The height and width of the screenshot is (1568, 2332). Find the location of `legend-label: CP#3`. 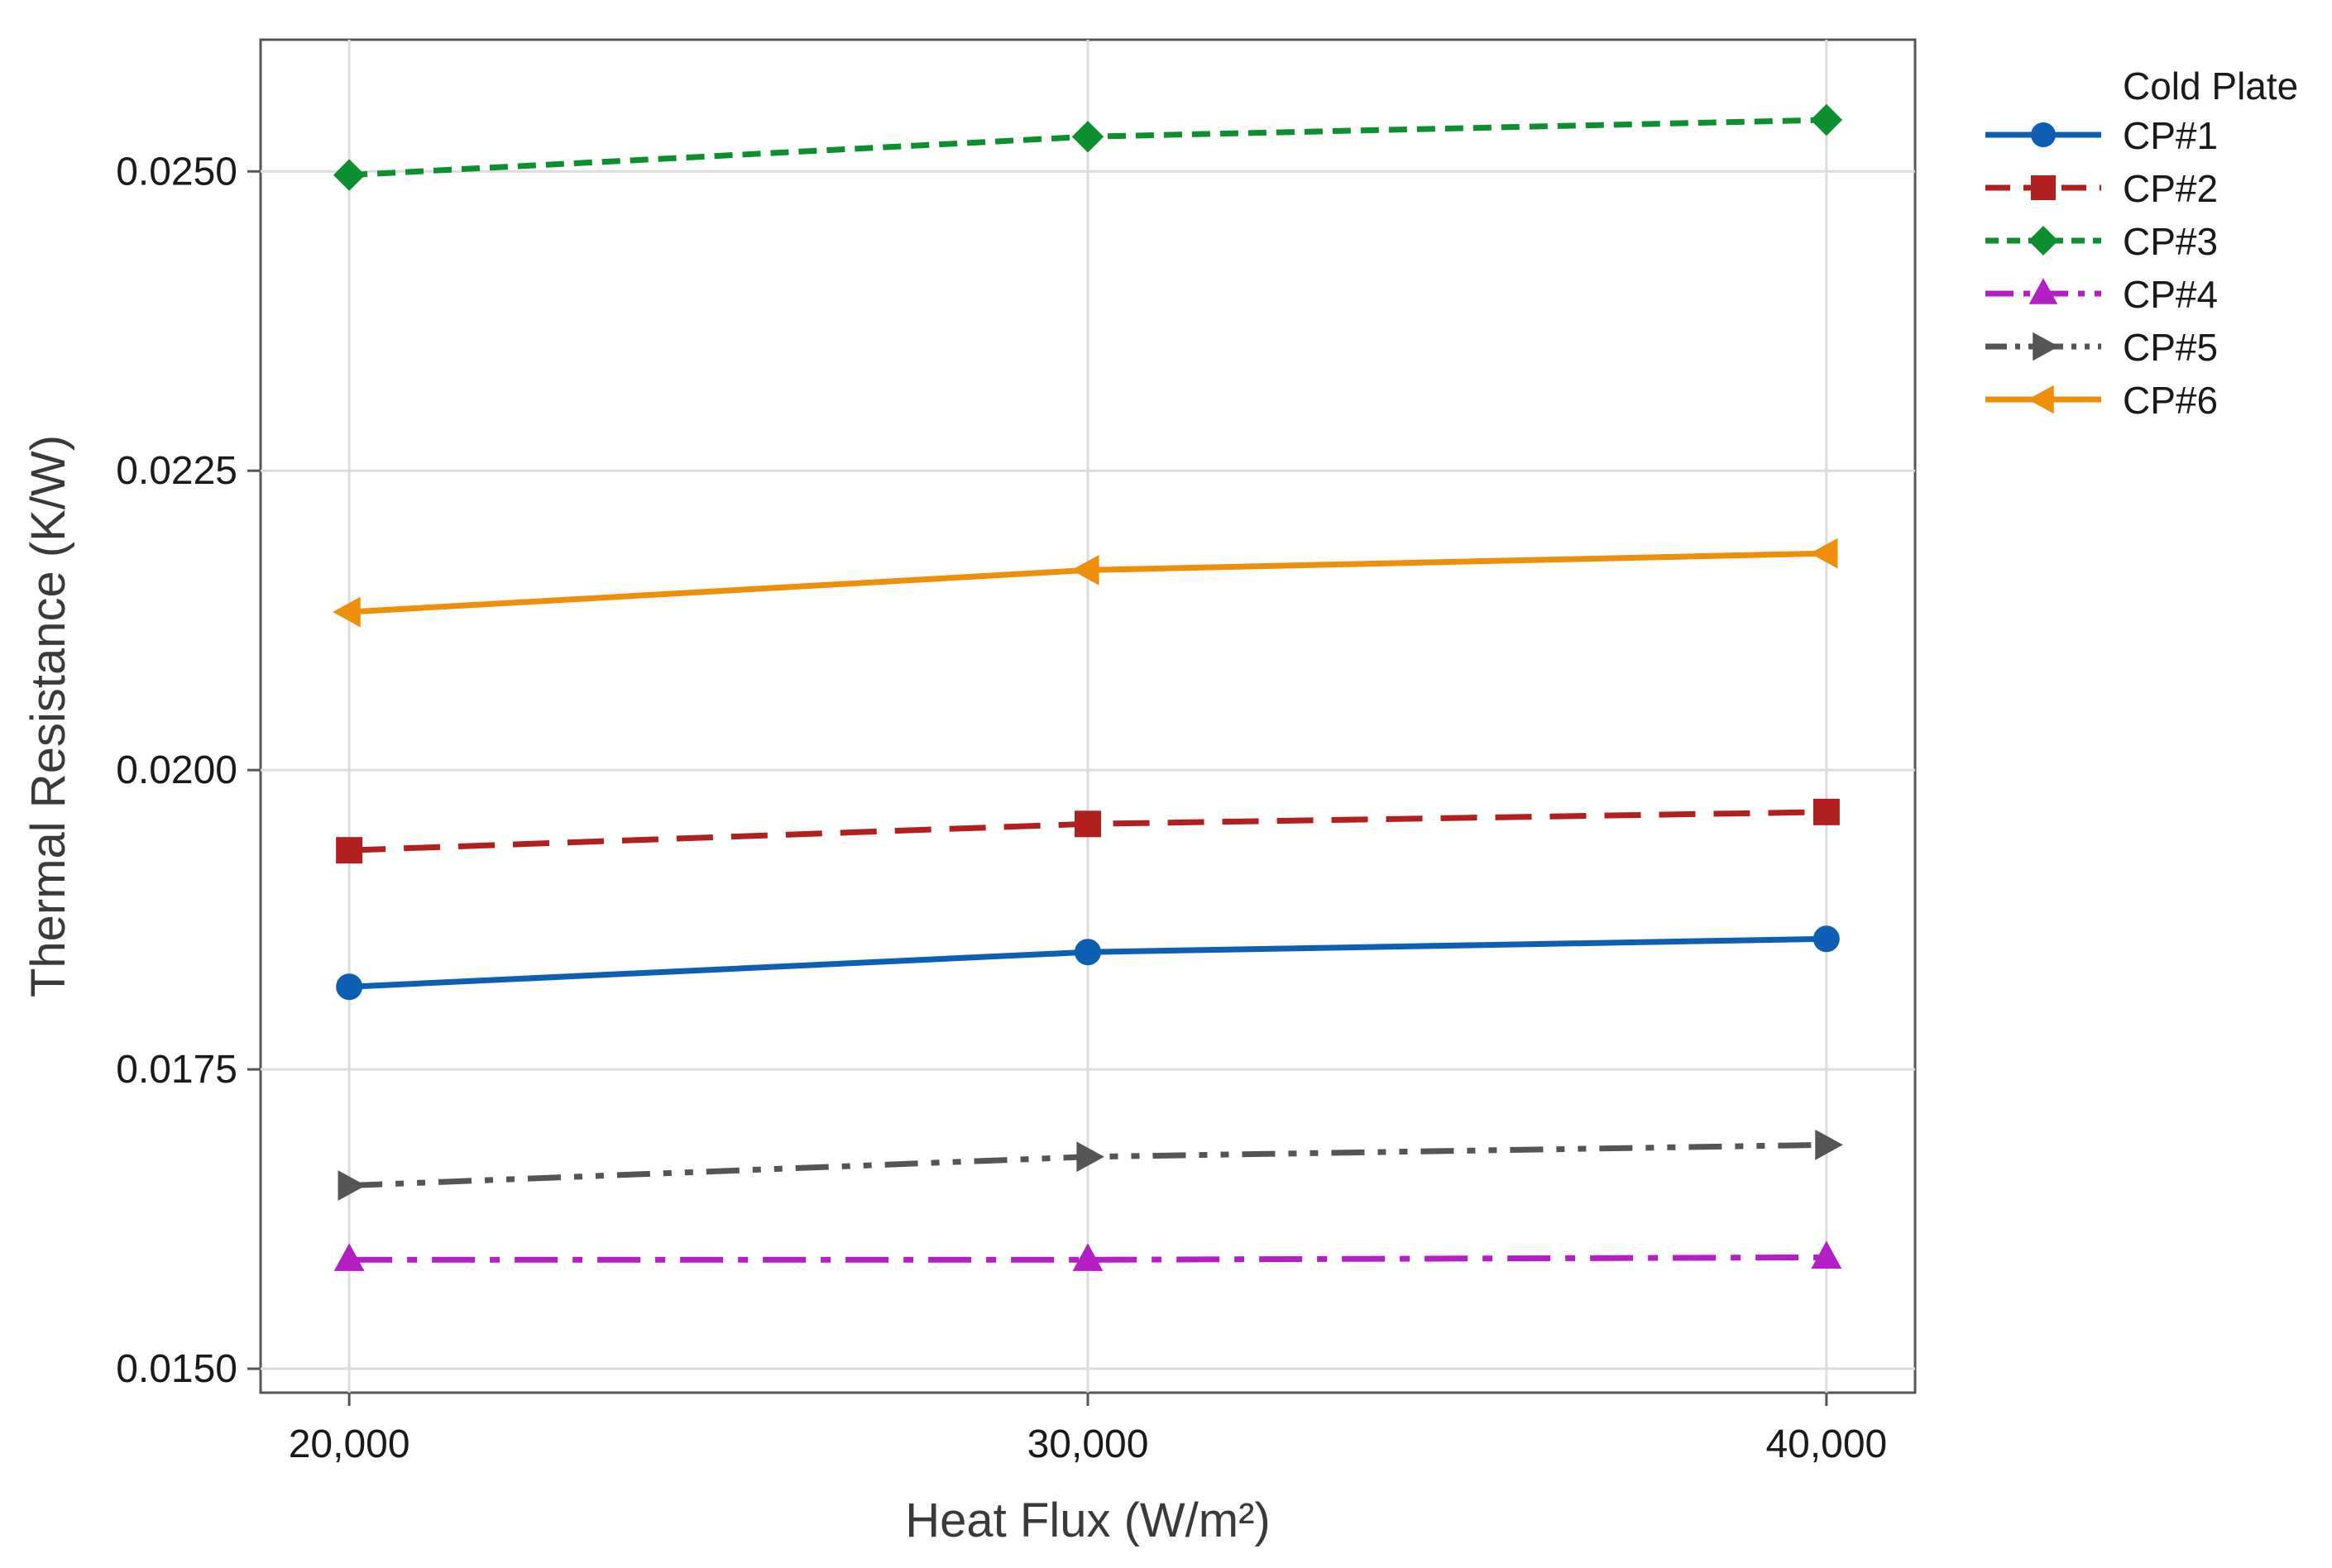

legend-label: CP#3 is located at coordinates (2170, 241).